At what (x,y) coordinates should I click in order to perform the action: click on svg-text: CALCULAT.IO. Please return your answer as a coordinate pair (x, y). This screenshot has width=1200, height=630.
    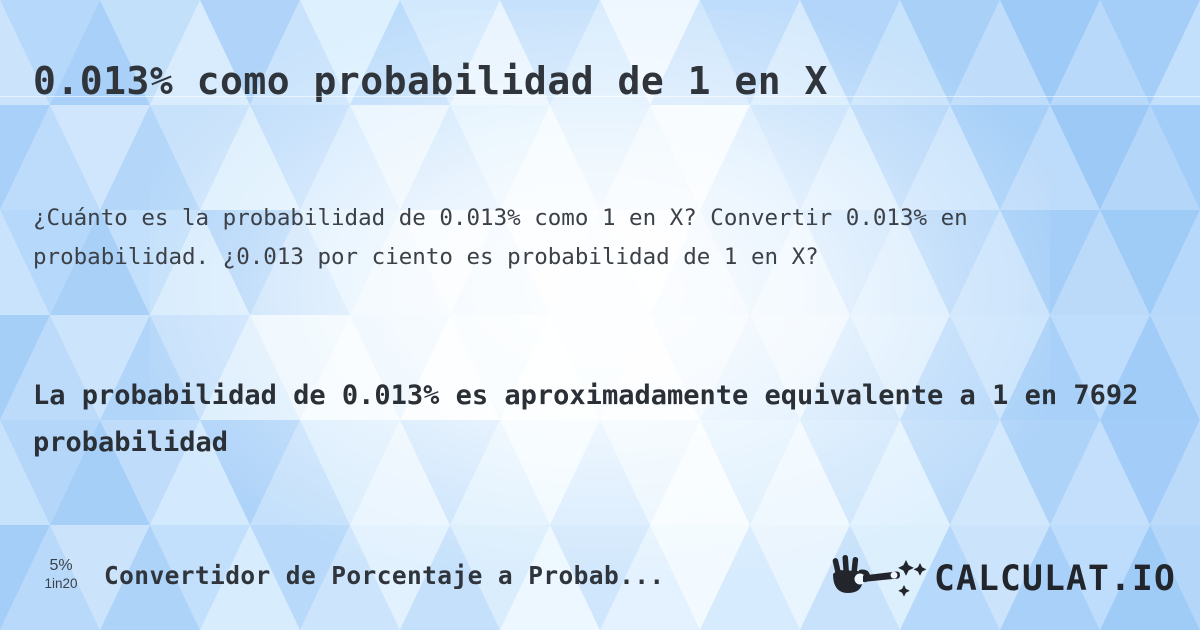
    Looking at the image, I should click on (1055, 579).